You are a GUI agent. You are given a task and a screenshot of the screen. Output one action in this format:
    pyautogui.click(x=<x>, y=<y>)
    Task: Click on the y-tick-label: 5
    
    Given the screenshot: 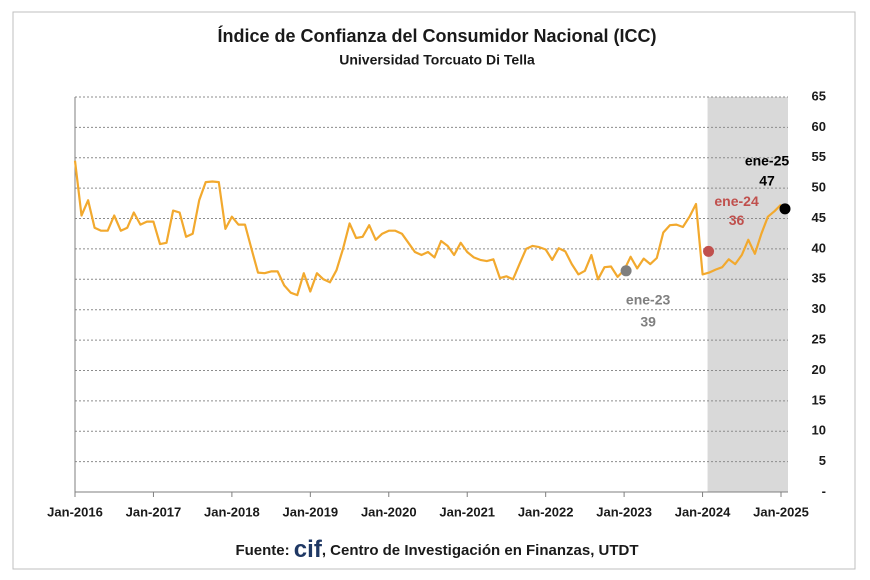 What is the action you would take?
    pyautogui.click(x=822, y=460)
    